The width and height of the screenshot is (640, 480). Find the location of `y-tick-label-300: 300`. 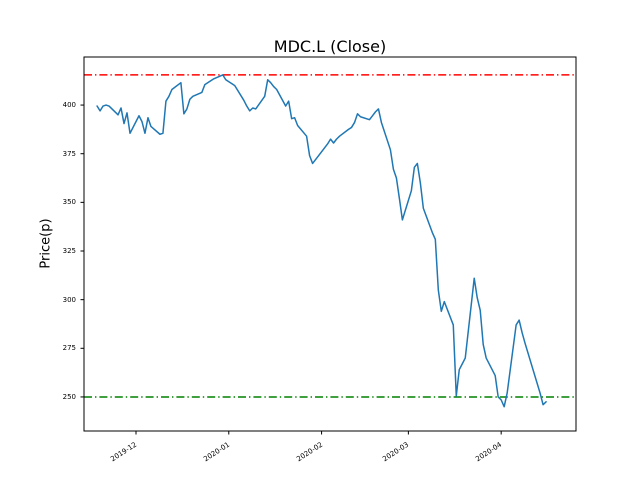

y-tick-label-300: 300 is located at coordinates (69, 299).